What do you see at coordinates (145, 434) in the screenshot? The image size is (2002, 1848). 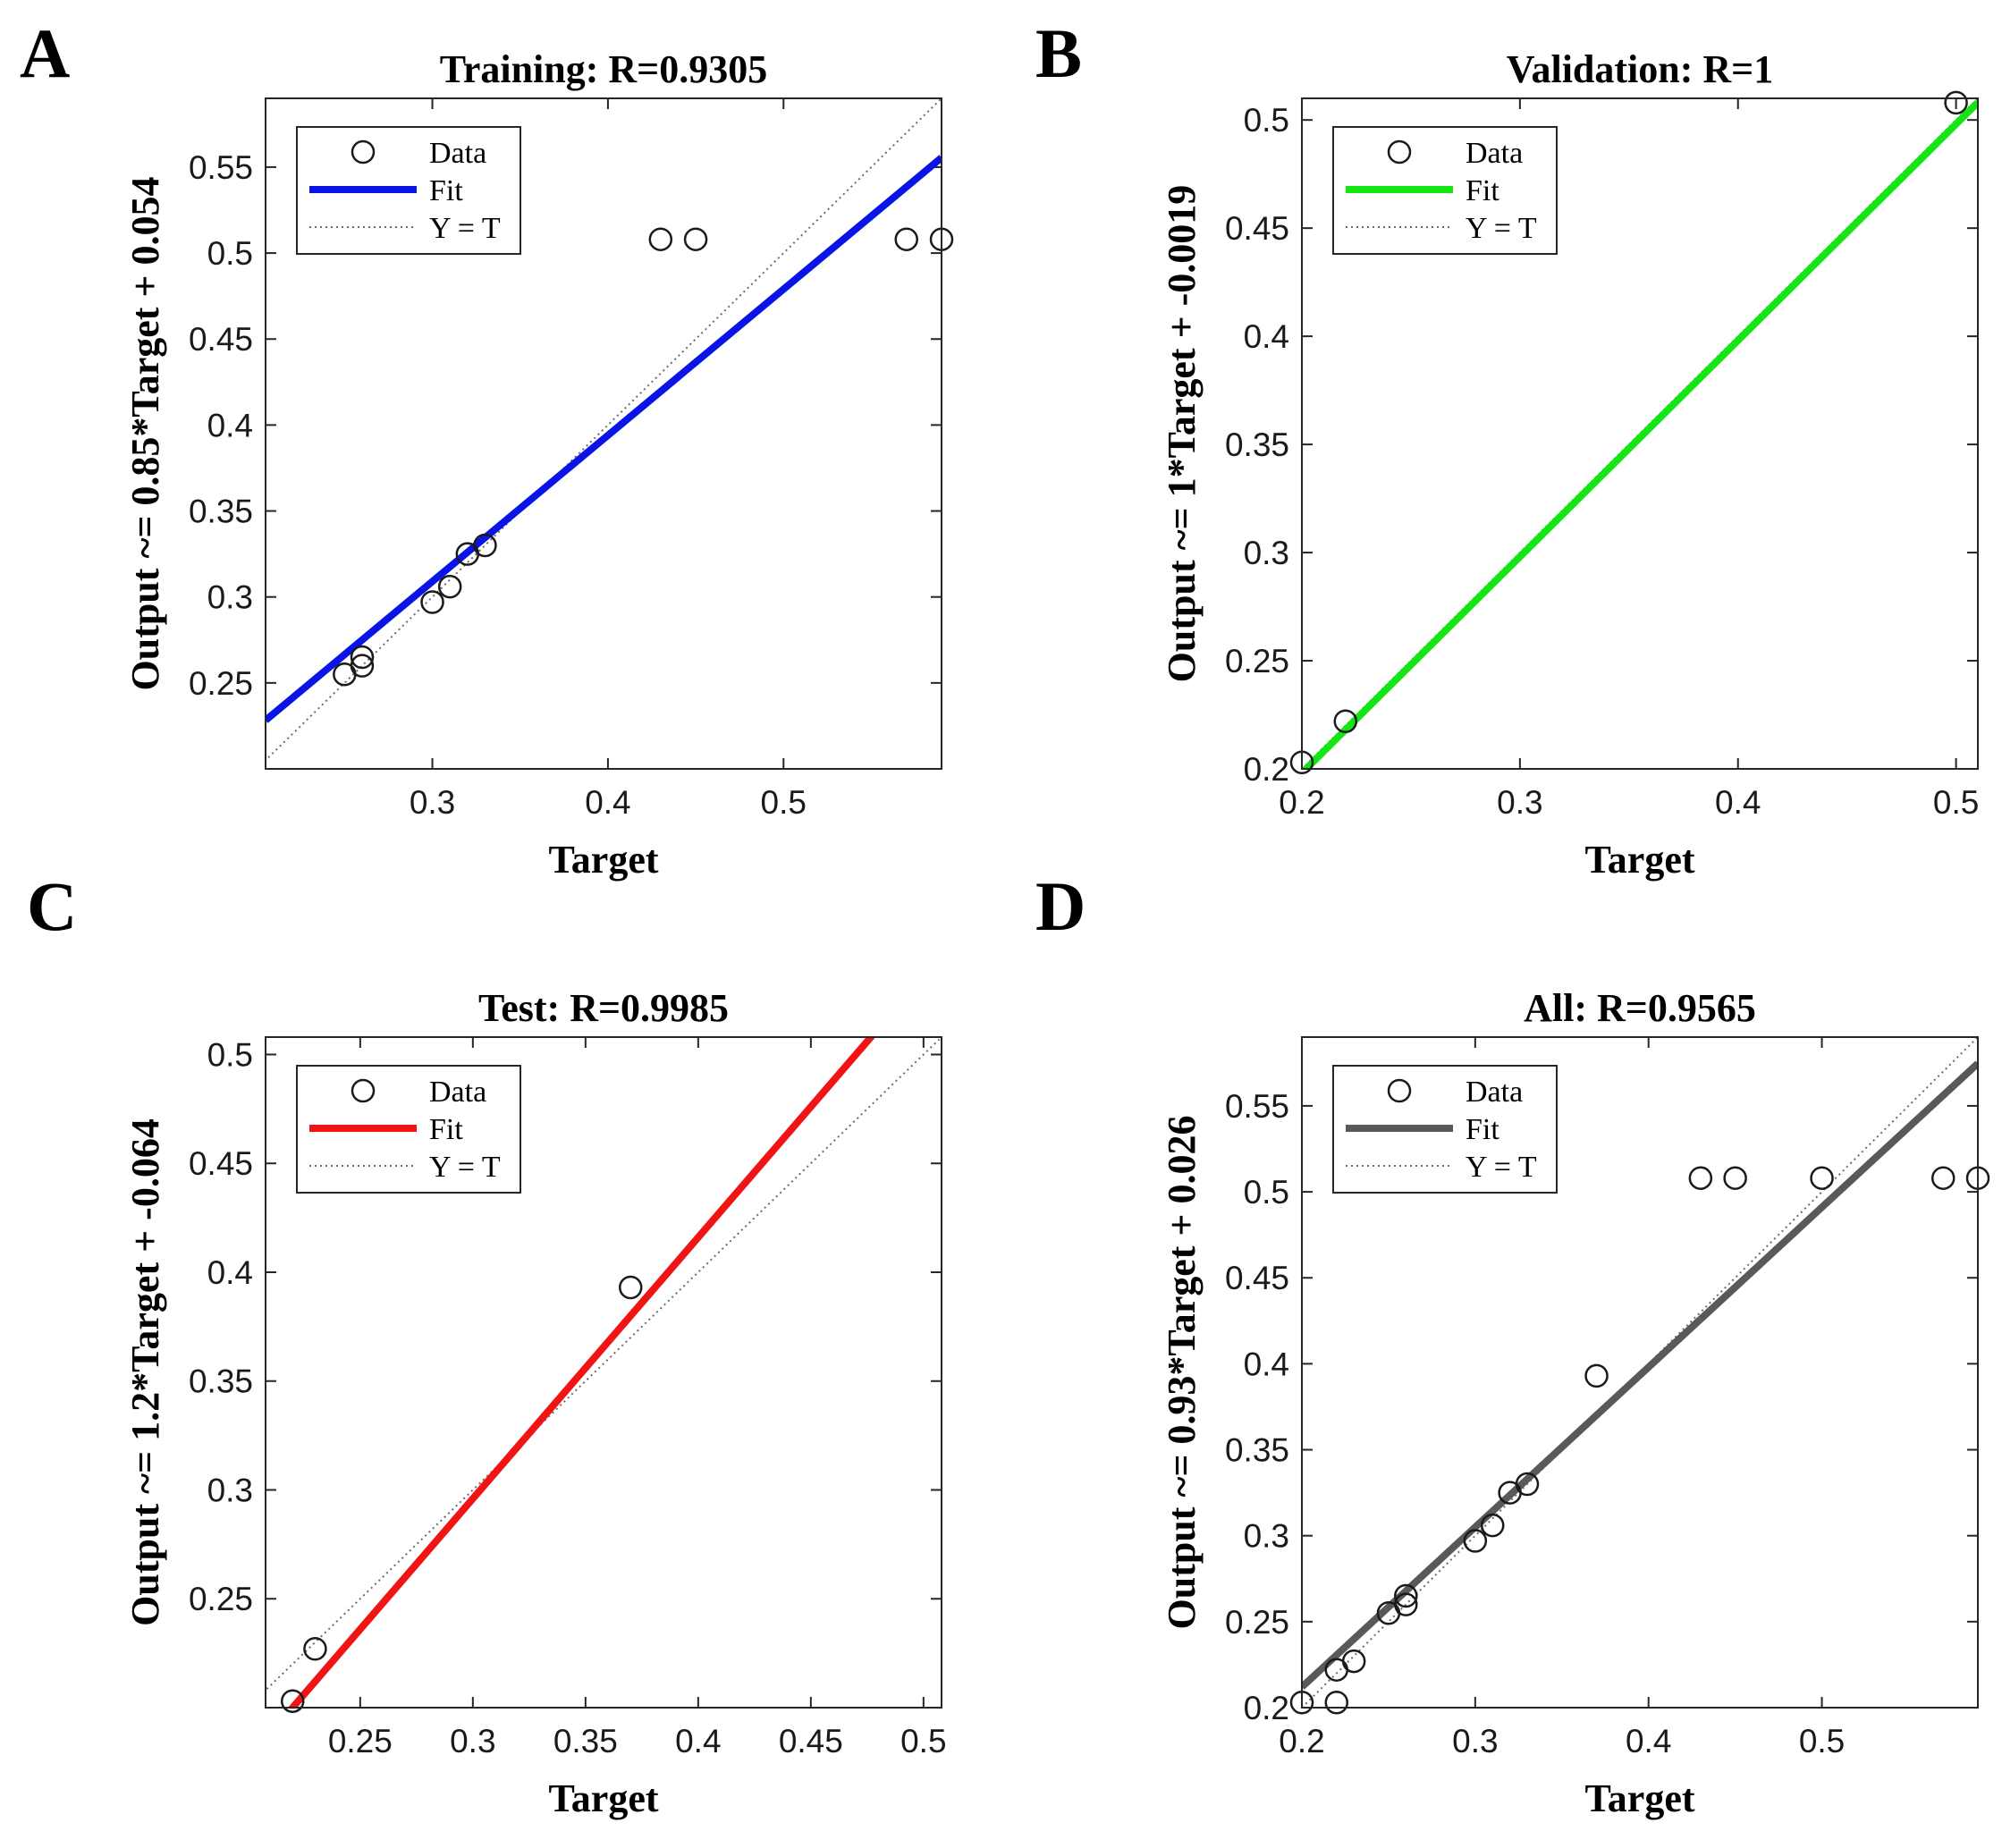 I see `y-axis-label: Output ~= 0.85*Target + 0.054` at bounding box center [145, 434].